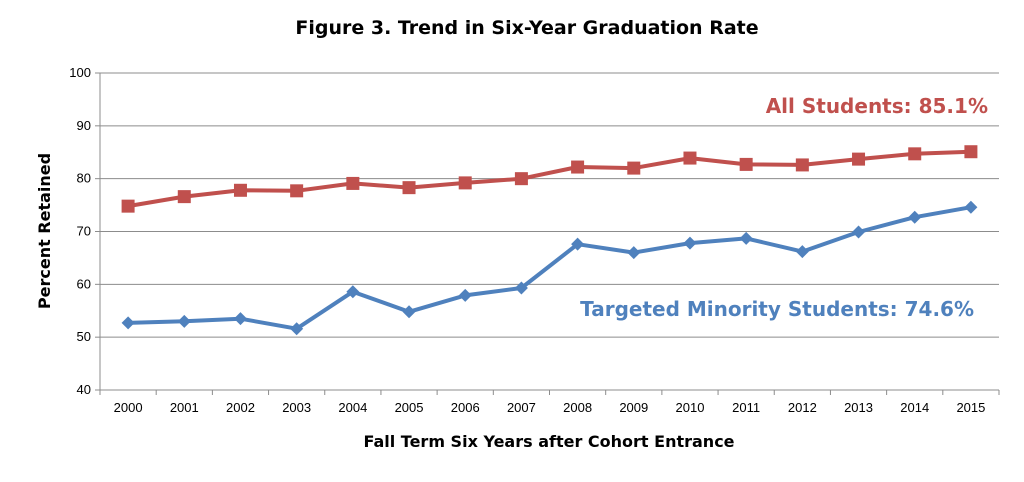 This screenshot has height=482, width=1024. I want to click on y-tick-label: 90, so click(84, 125).